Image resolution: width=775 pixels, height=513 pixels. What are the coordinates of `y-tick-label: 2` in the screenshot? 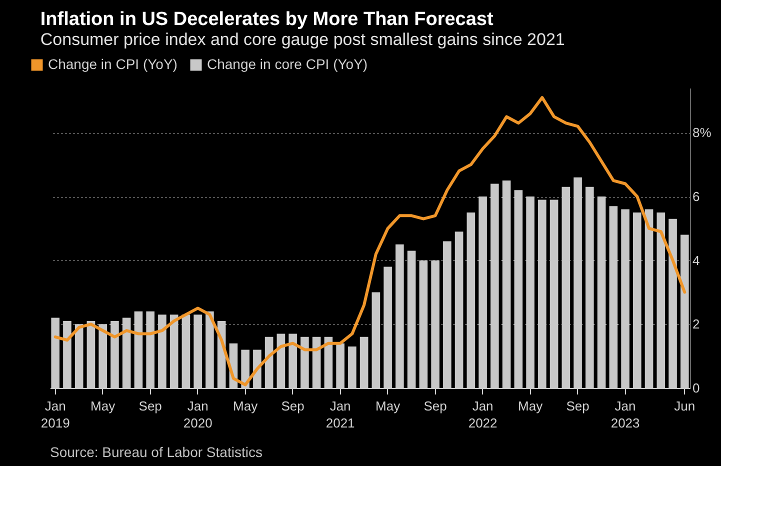 It's located at (696, 324).